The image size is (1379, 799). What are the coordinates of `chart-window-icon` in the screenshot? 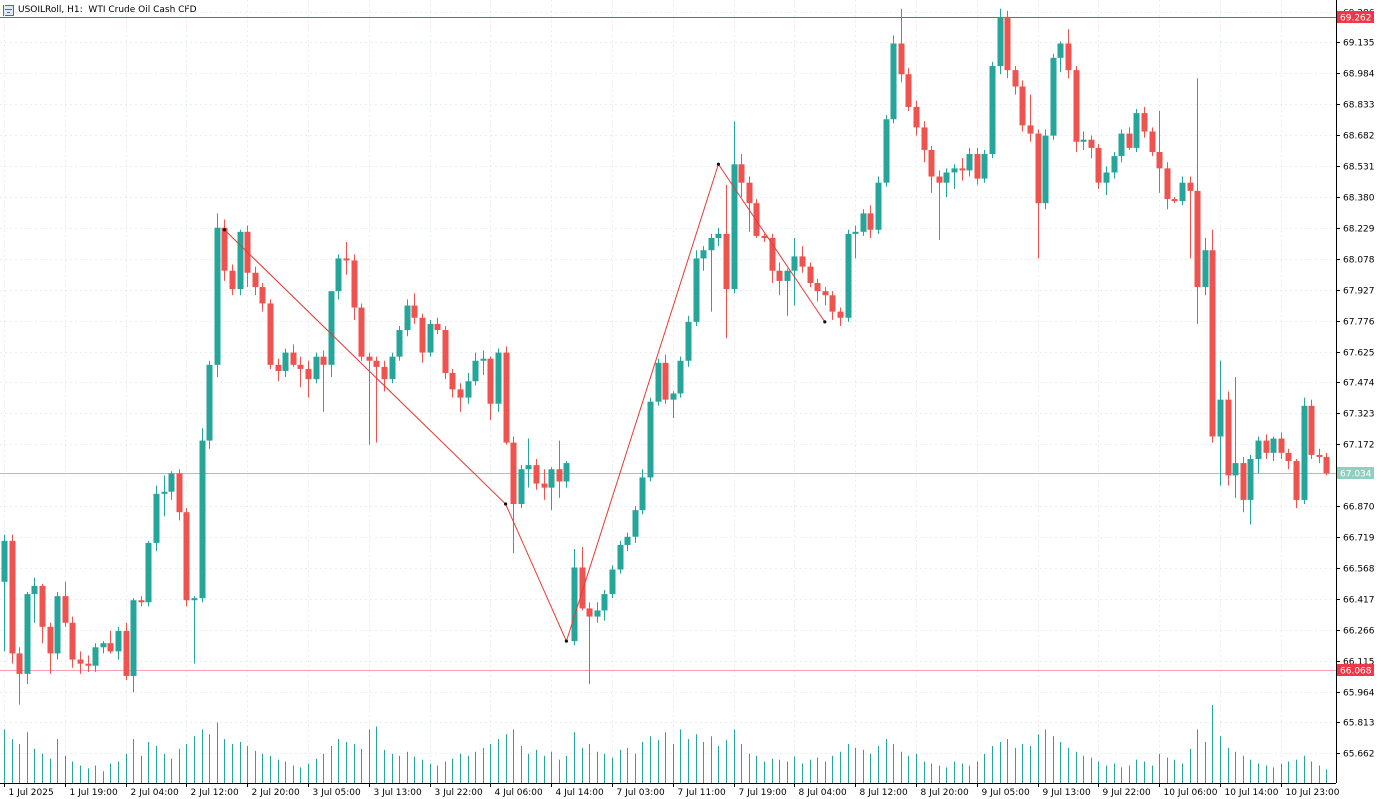 It's located at (8, 10).